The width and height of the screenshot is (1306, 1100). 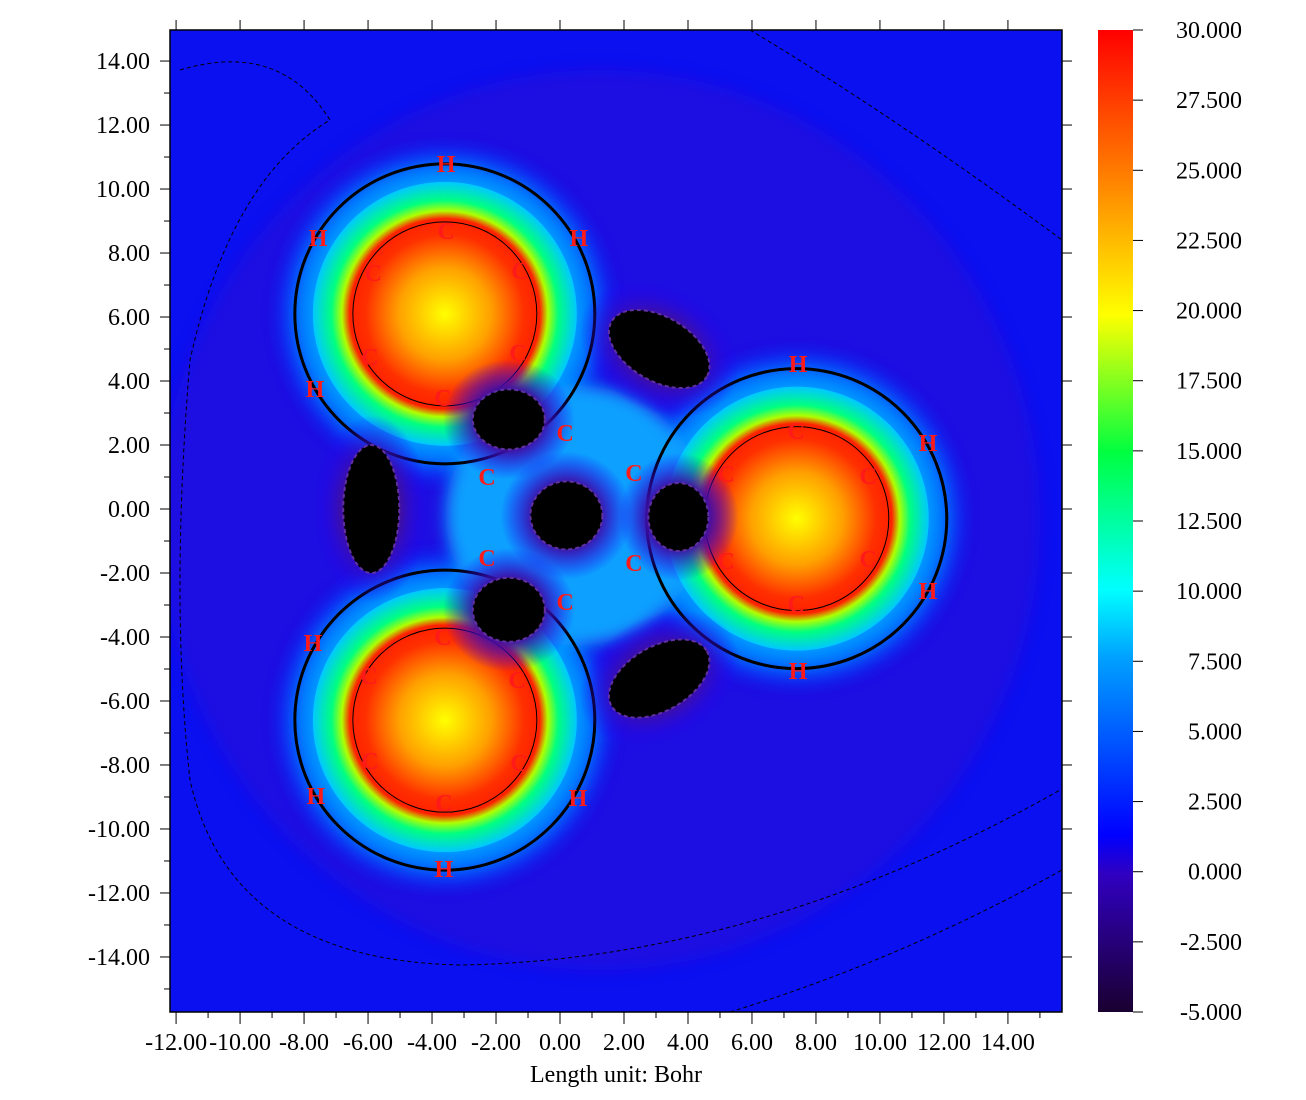 I want to click on y-tick-label: -10.00, so click(x=119, y=830).